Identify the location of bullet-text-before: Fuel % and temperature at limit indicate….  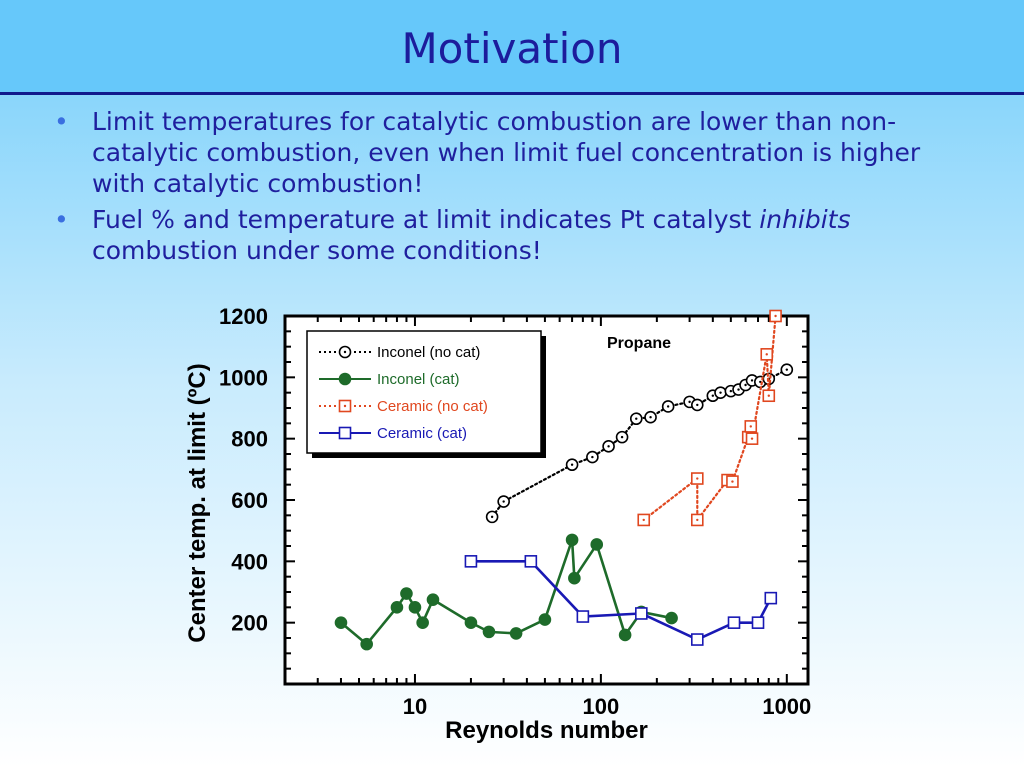
(422, 219).